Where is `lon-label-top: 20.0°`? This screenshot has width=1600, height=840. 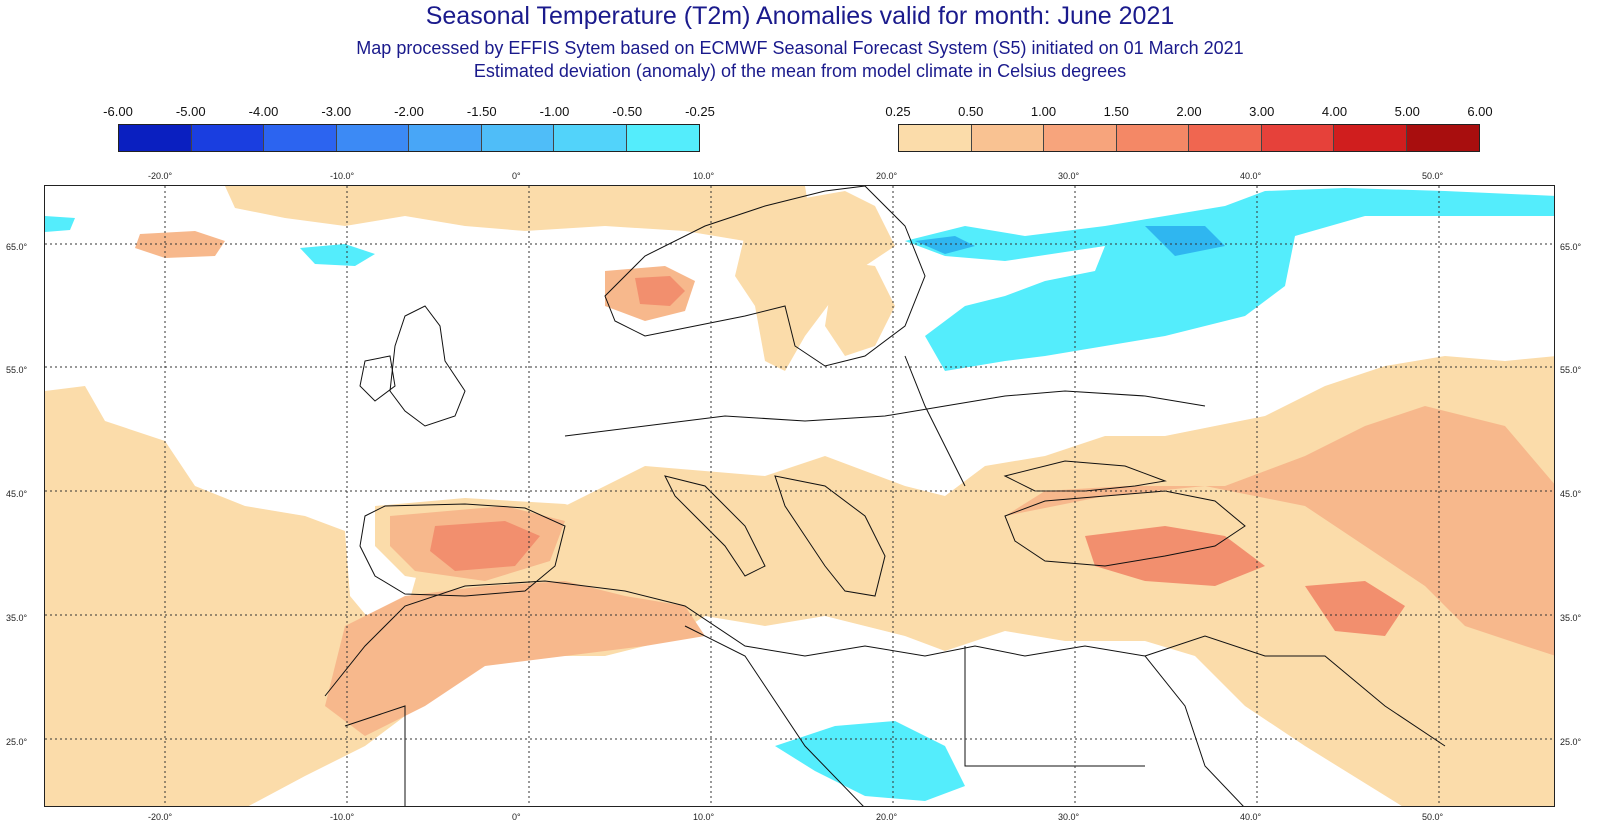 lon-label-top: 20.0° is located at coordinates (887, 176).